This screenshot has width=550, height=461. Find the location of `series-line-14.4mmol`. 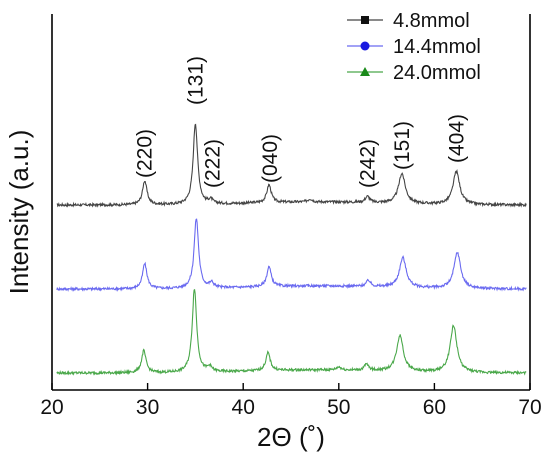

series-line-14.4mmol is located at coordinates (291, 255).